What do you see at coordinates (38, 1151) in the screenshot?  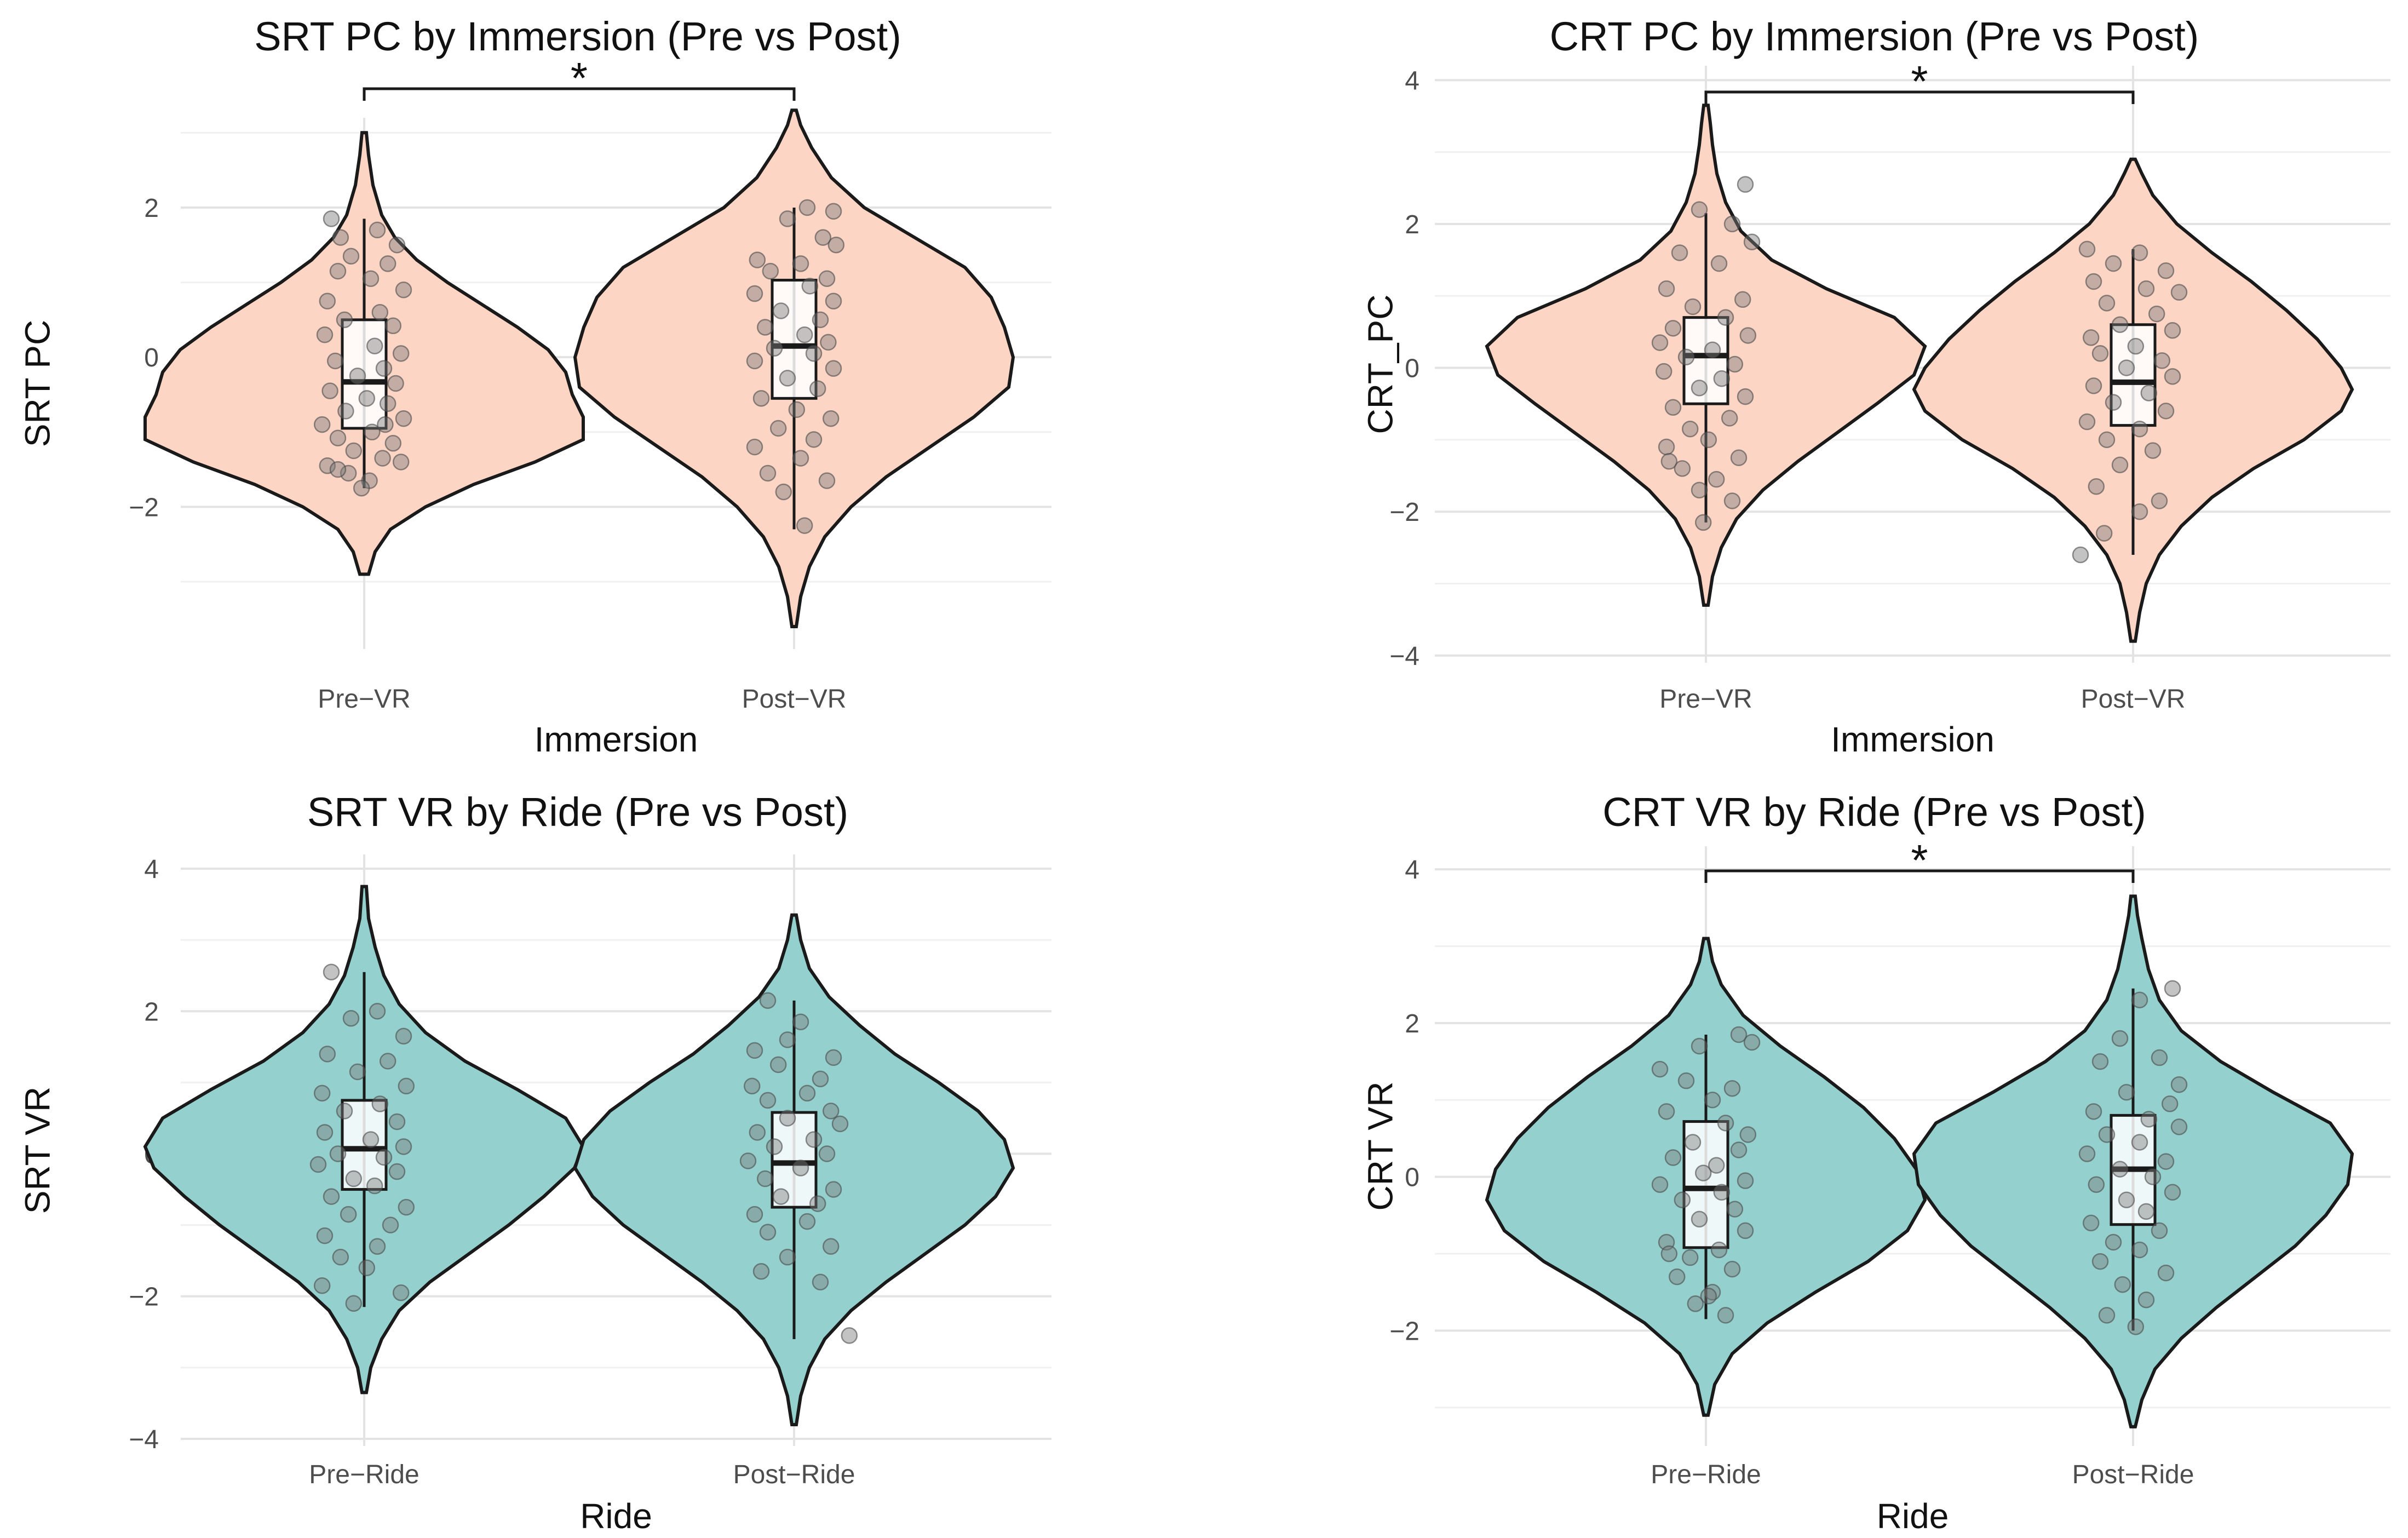 I see `y-axis-label: SRT VR` at bounding box center [38, 1151].